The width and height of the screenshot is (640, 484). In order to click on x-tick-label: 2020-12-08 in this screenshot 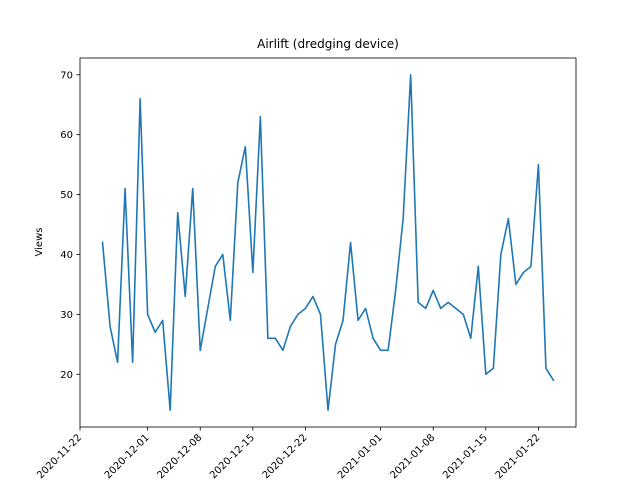, I will do `click(179, 456)`.